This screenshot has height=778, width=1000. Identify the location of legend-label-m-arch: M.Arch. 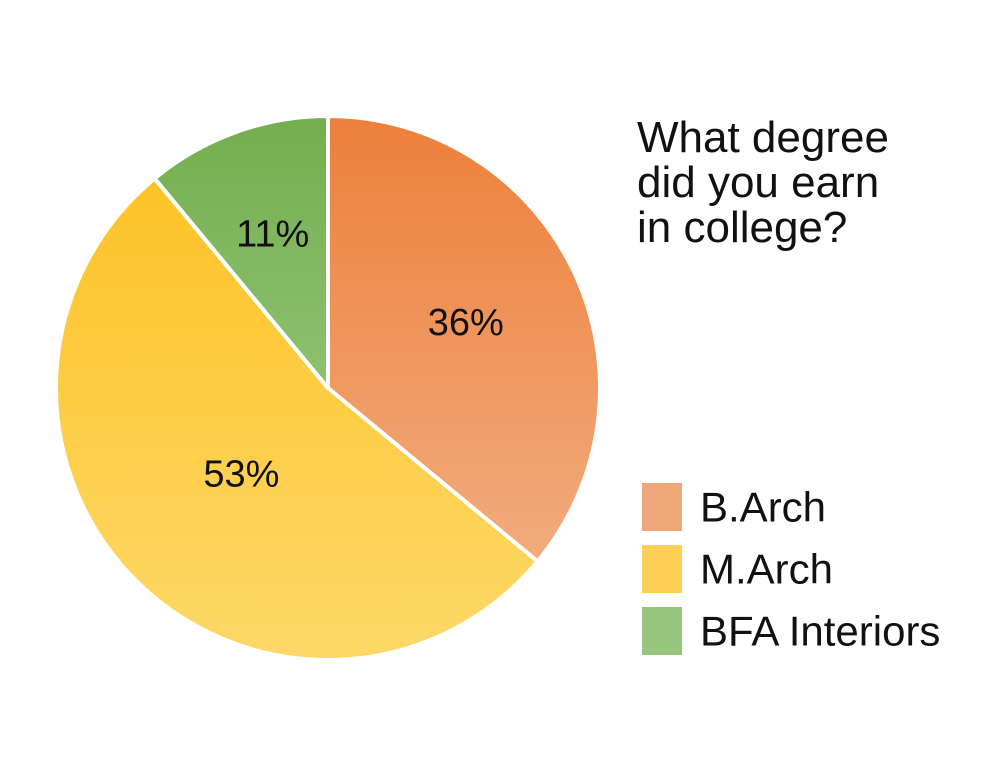
(766, 569).